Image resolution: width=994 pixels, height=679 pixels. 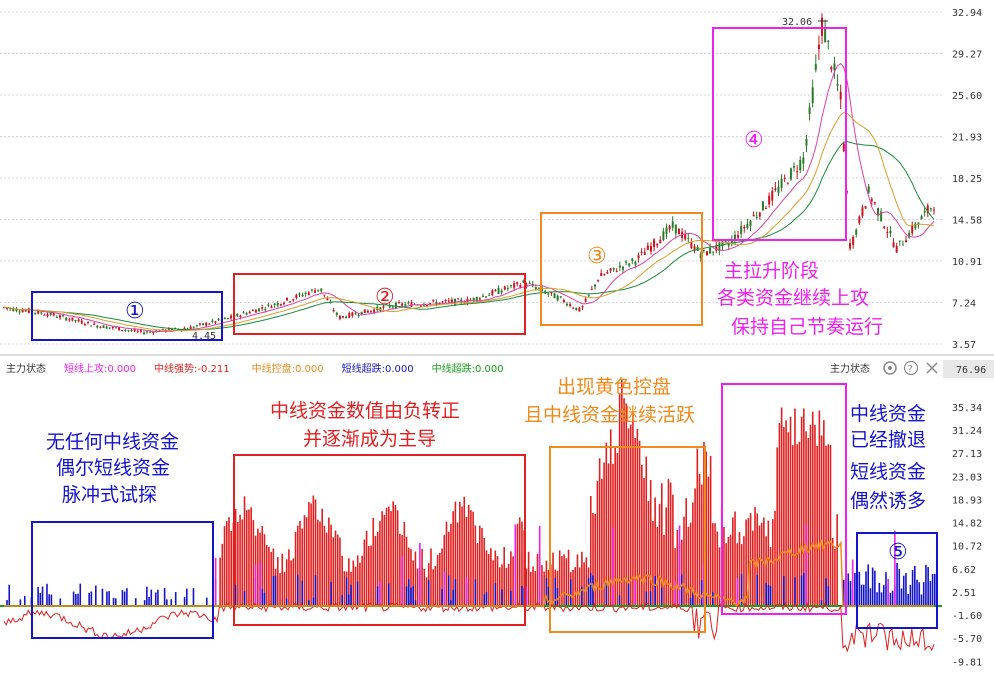 What do you see at coordinates (932, 368) in the screenshot?
I see `close-icon` at bounding box center [932, 368].